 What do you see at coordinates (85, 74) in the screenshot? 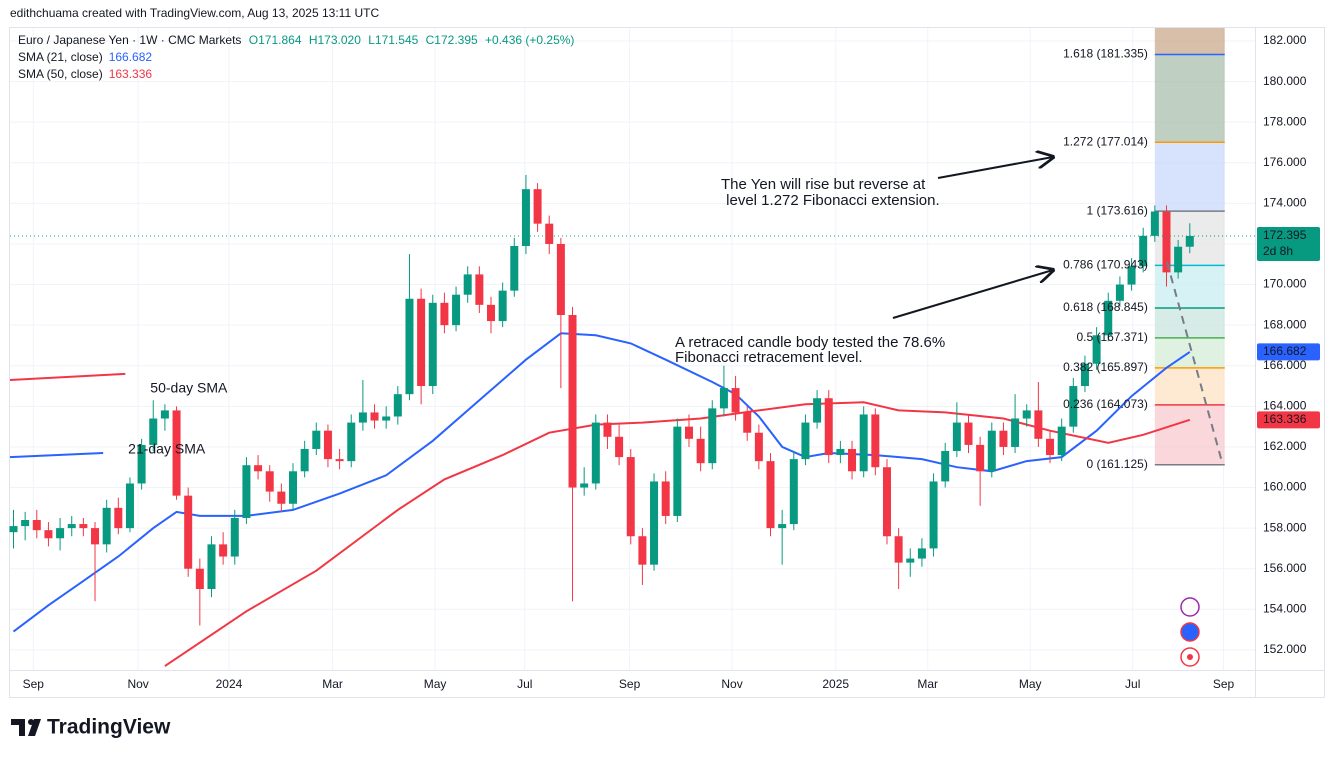
I see `legend-entry: SMA (50, close) 163.336` at bounding box center [85, 74].